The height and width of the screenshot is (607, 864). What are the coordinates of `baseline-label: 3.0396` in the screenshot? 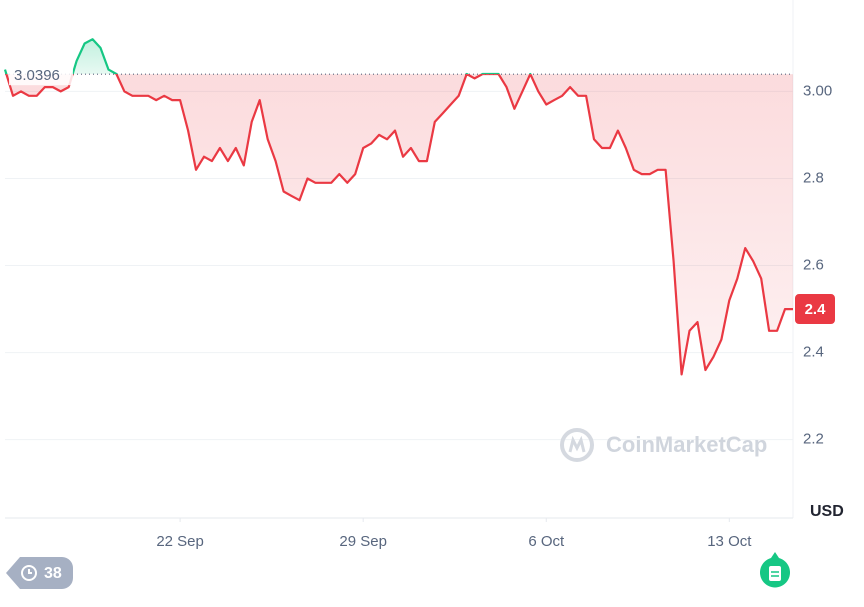 It's located at (37, 75).